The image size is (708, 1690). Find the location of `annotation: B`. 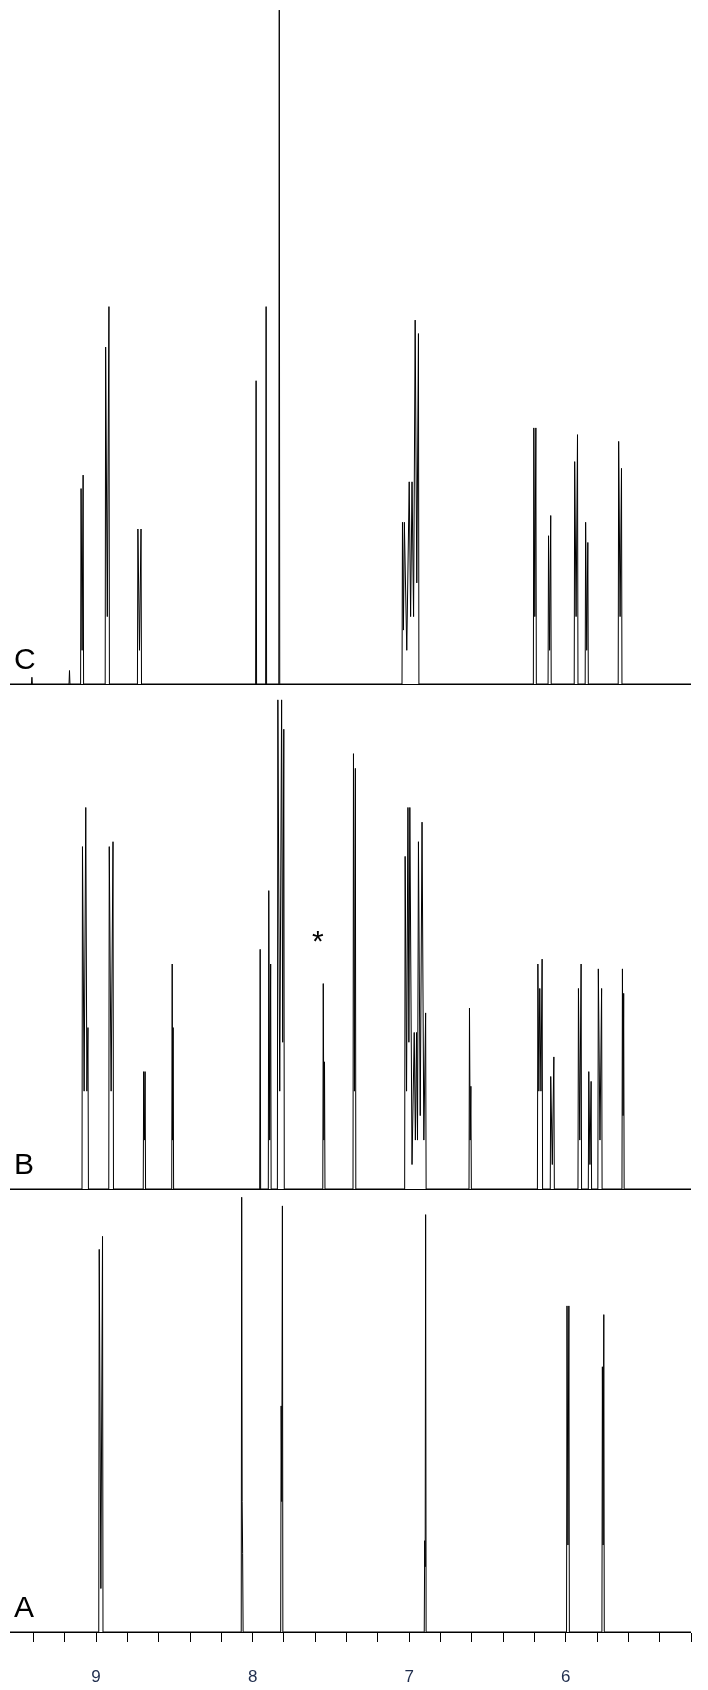

annotation: B is located at coordinates (24, 1163).